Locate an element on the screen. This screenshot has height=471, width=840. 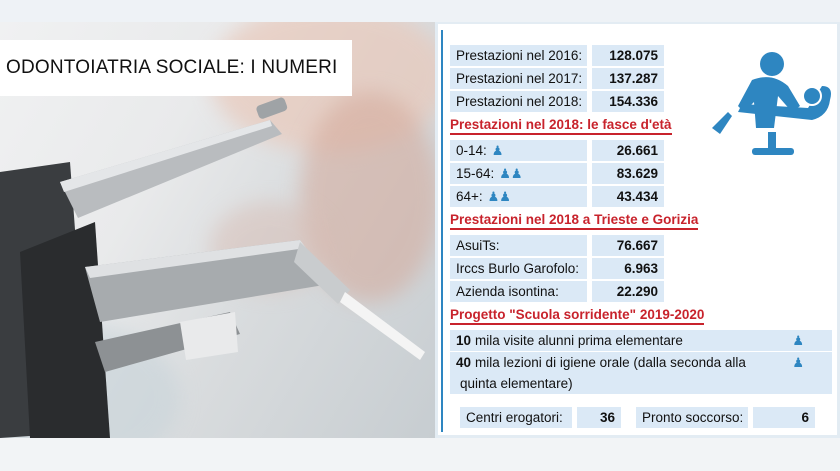
row-label: AsuiTs: is located at coordinates (518, 245).